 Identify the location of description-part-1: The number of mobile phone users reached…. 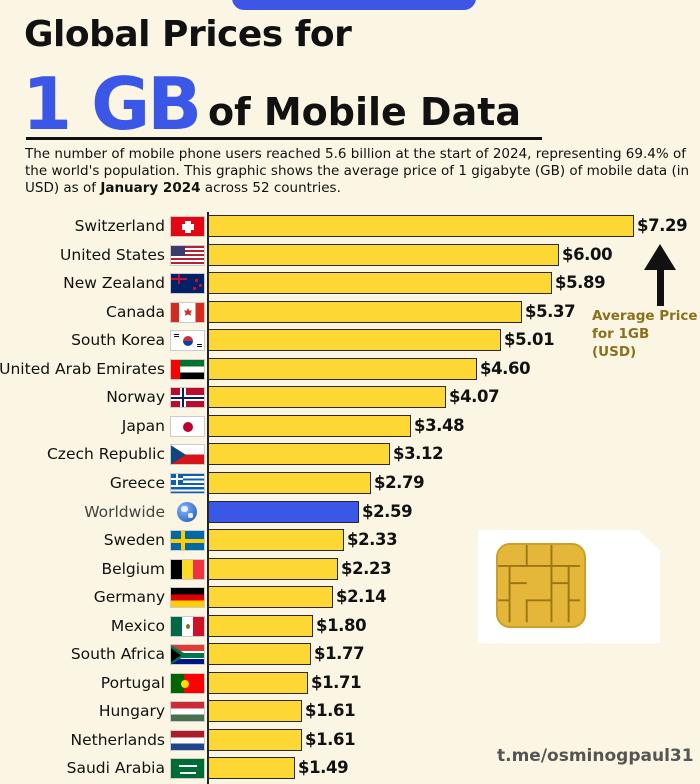
(357, 171).